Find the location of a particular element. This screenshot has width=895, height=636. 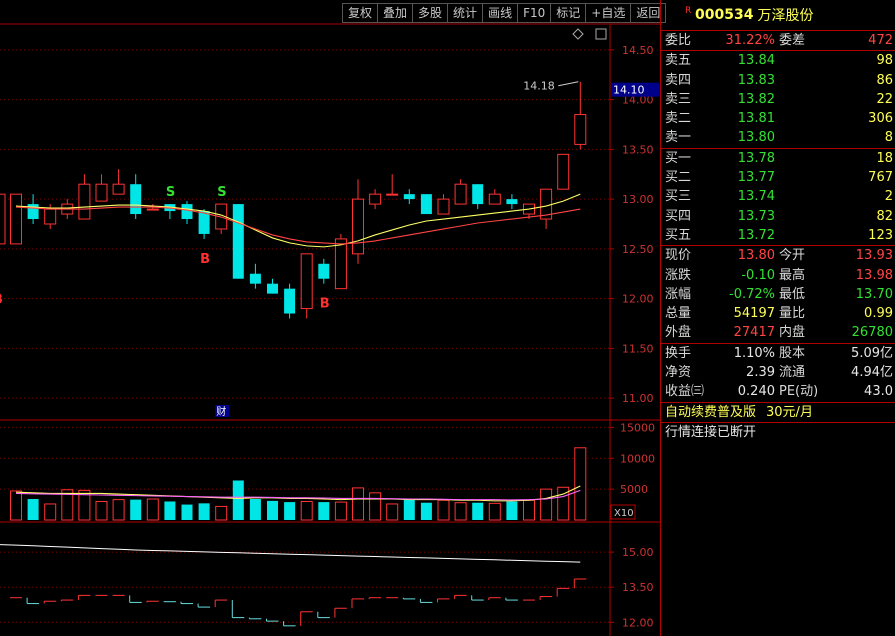

level-label: 卖一 is located at coordinates (678, 138).